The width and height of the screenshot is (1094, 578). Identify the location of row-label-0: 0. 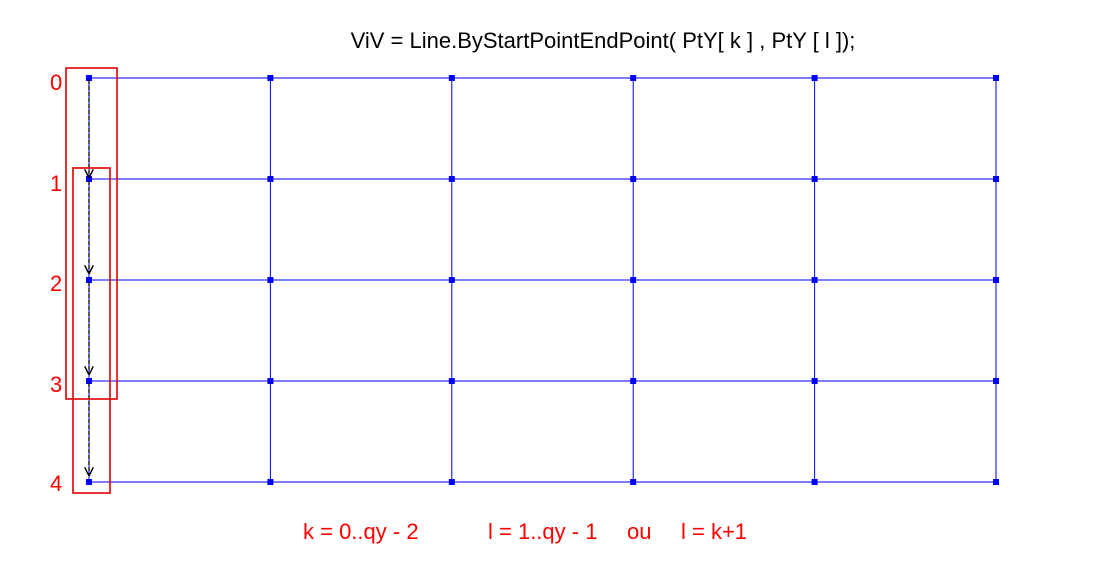
(56, 82).